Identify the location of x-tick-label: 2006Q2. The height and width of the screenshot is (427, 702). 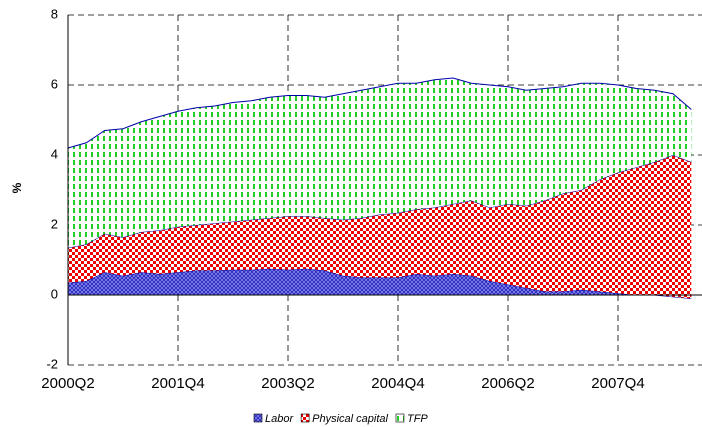
(507, 383).